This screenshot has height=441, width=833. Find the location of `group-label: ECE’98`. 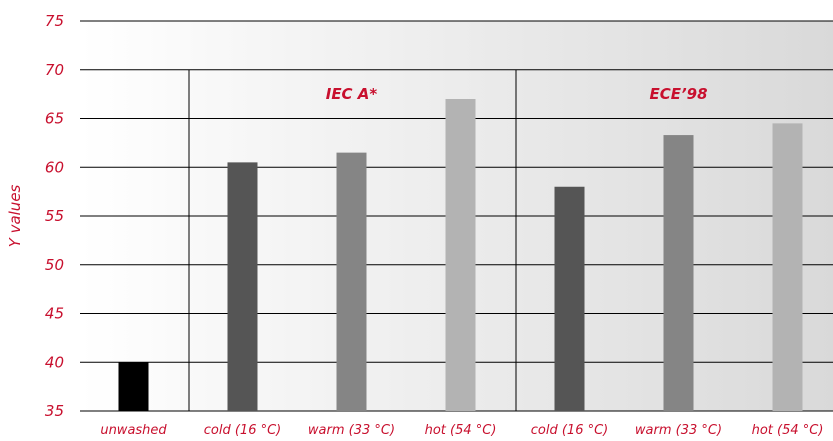

group-label: ECE’98 is located at coordinates (678, 94).